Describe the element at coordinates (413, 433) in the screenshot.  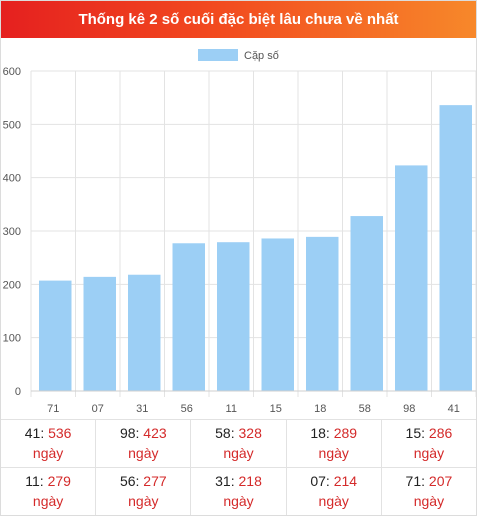
I see `stat-number: 15` at that location.